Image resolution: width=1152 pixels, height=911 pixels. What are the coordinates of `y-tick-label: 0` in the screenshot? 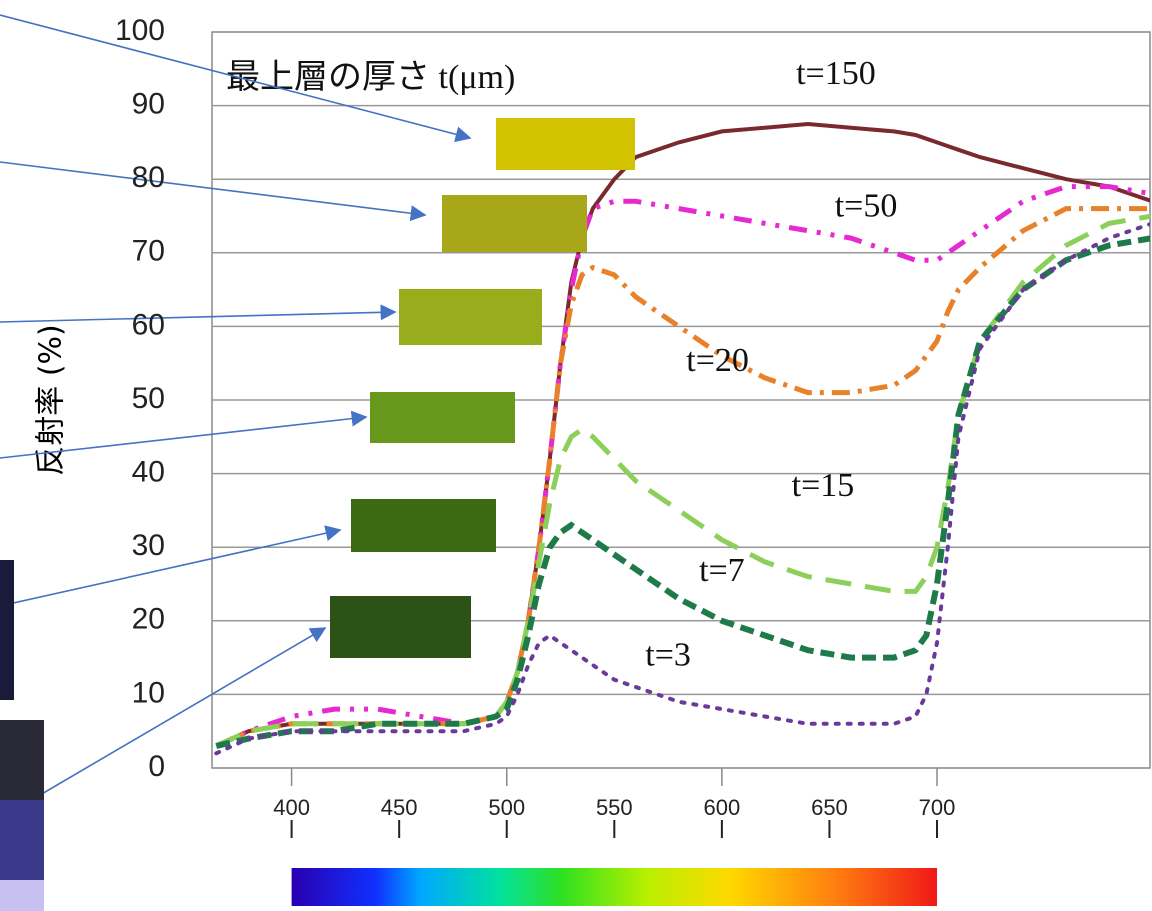 It's located at (156, 766).